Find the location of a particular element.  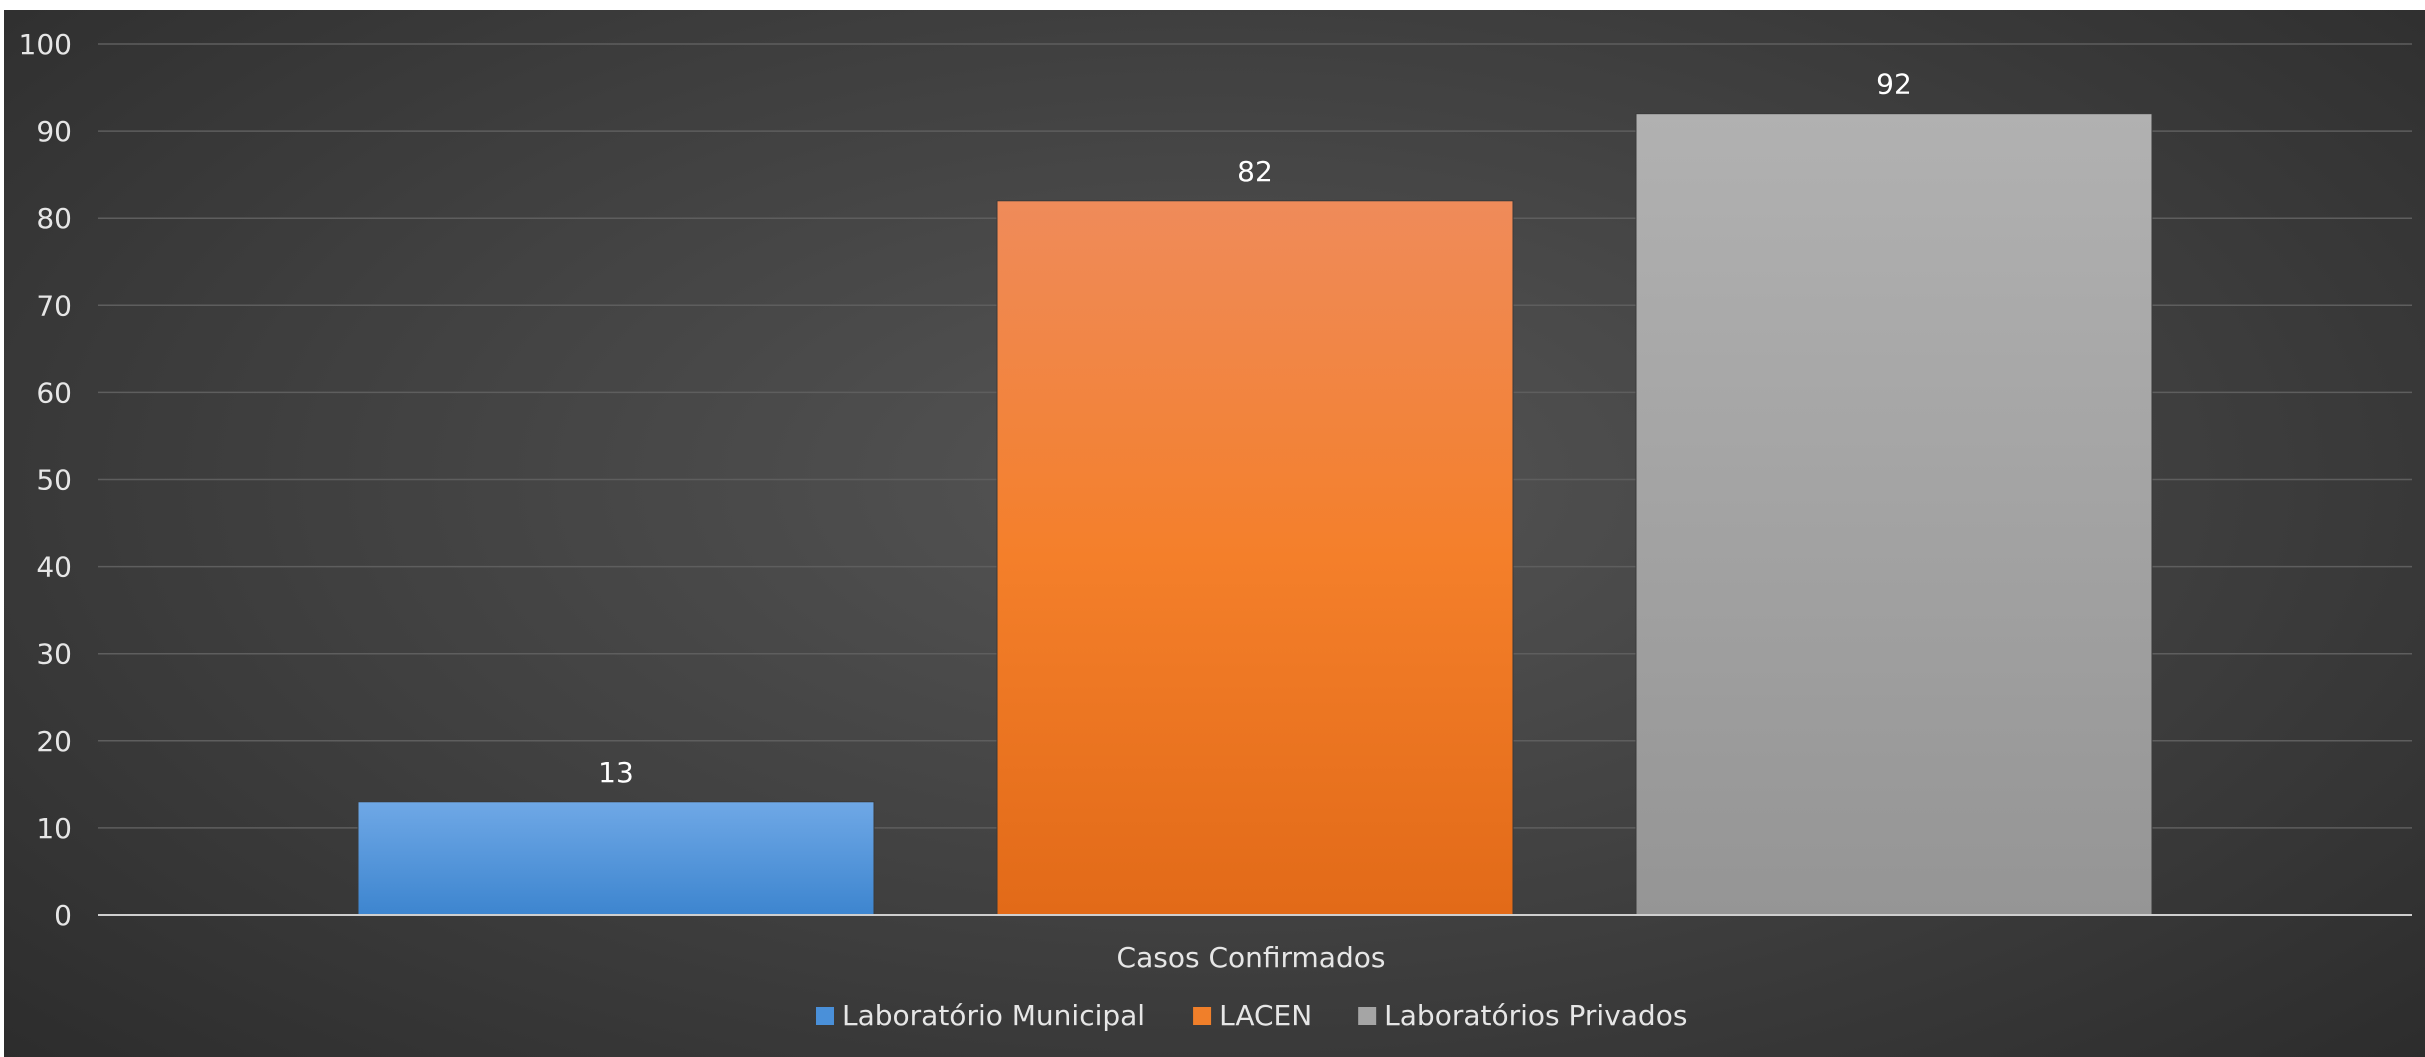

y-axis: 0 10 20 30 40 50 60 70 80 90 100 is located at coordinates (45, 480).